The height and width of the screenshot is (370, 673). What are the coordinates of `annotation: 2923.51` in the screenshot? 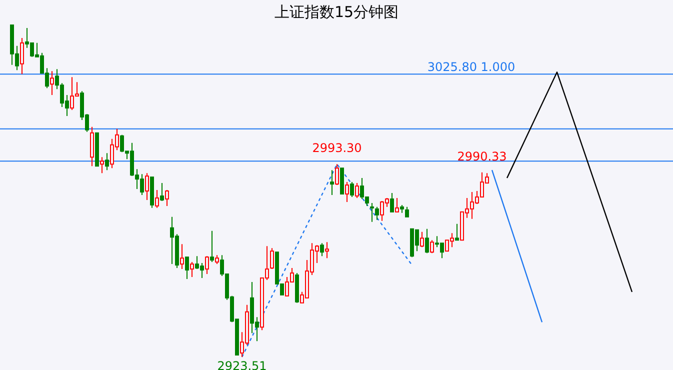 It's located at (242, 364).